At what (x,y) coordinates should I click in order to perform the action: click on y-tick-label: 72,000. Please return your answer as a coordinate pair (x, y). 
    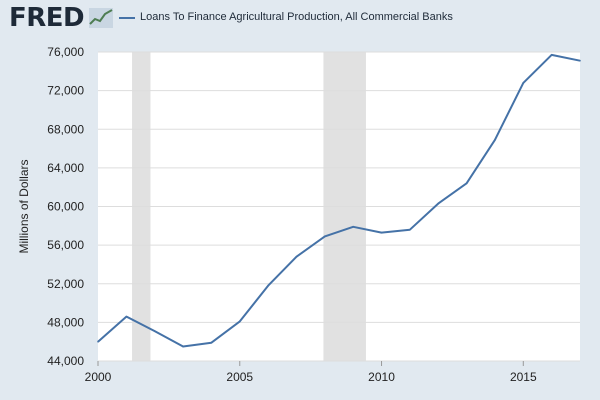
    Looking at the image, I should click on (65, 91).